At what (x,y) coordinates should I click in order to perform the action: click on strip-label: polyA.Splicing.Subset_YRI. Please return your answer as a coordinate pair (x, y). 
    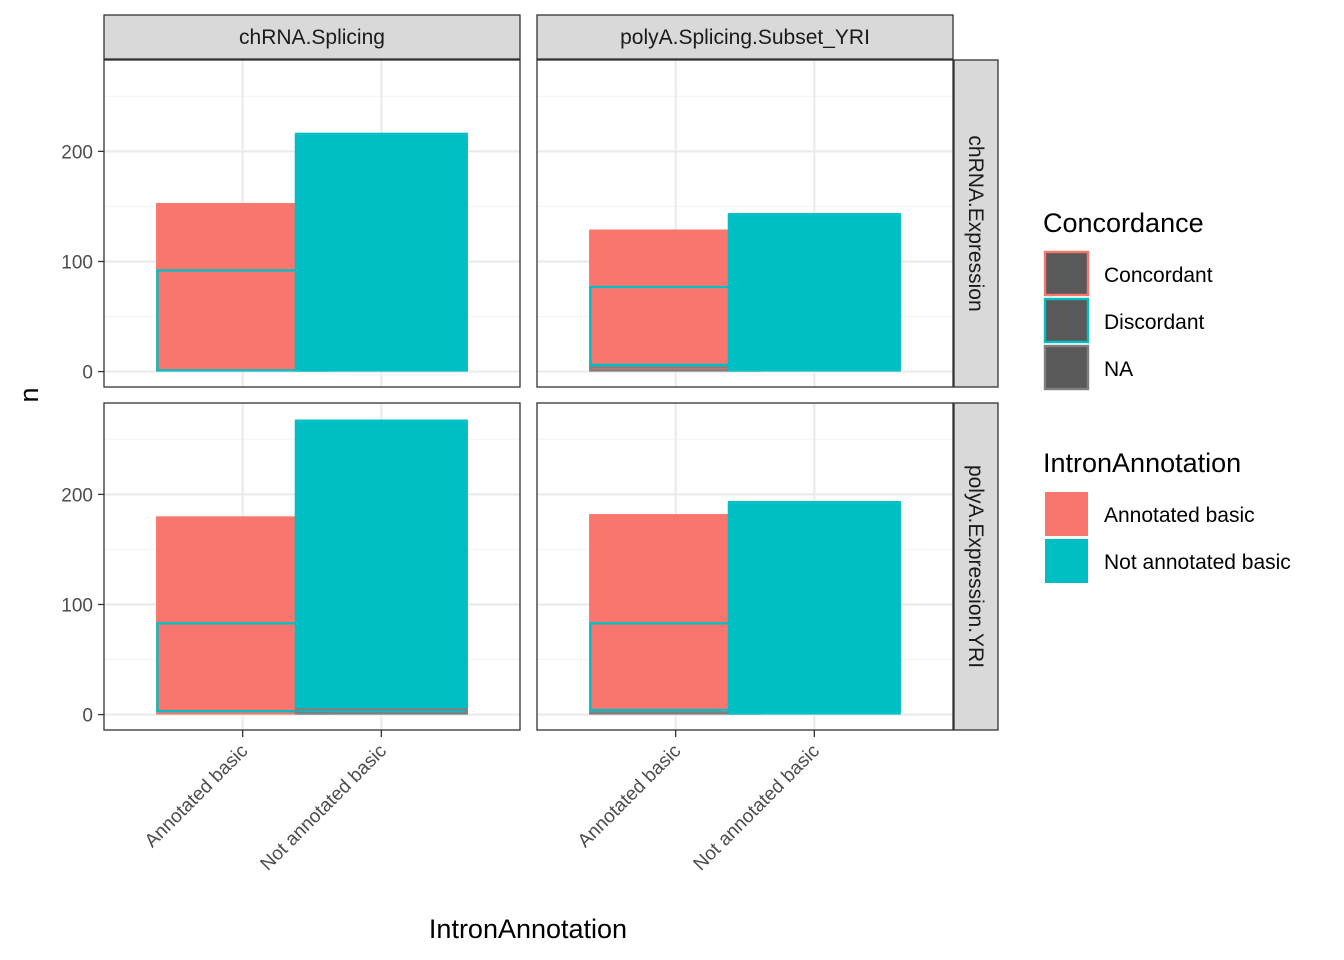
    Looking at the image, I should click on (745, 37).